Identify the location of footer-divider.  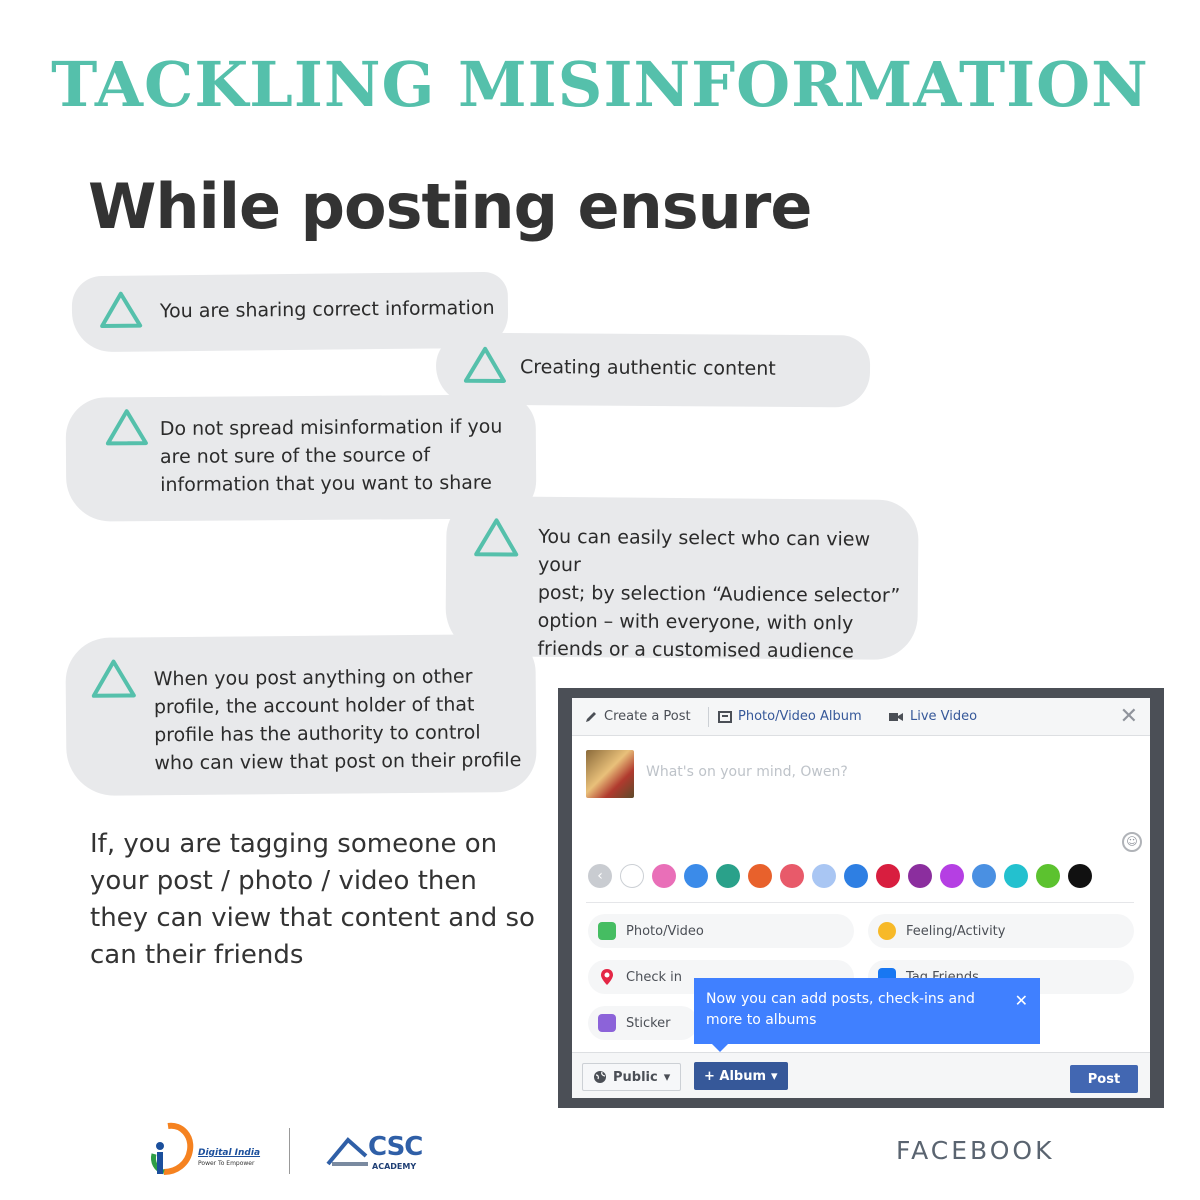
(289, 1151).